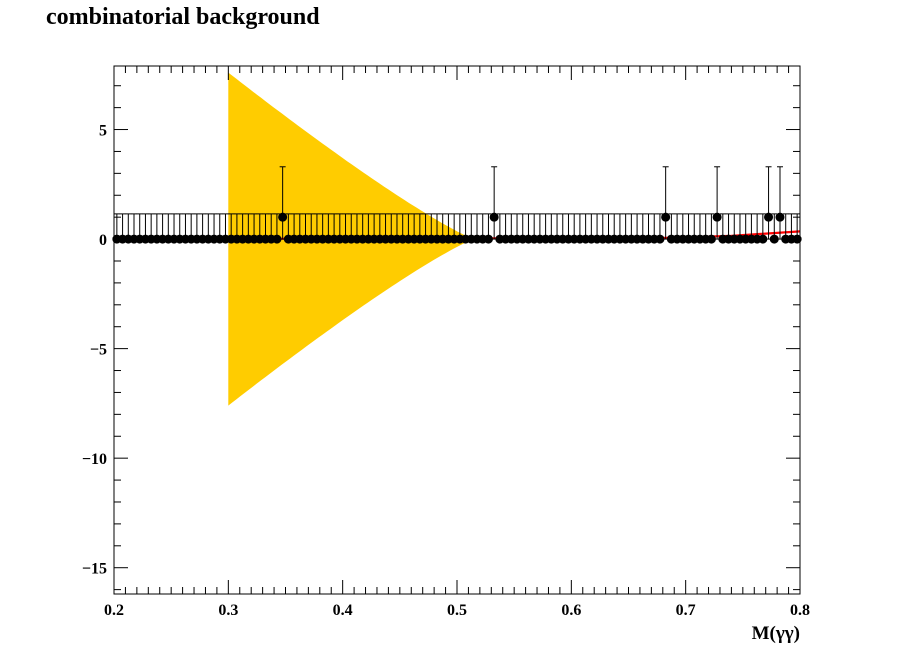 The image size is (916, 662). Describe the element at coordinates (103, 240) in the screenshot. I see `y-tick-label: 0` at that location.